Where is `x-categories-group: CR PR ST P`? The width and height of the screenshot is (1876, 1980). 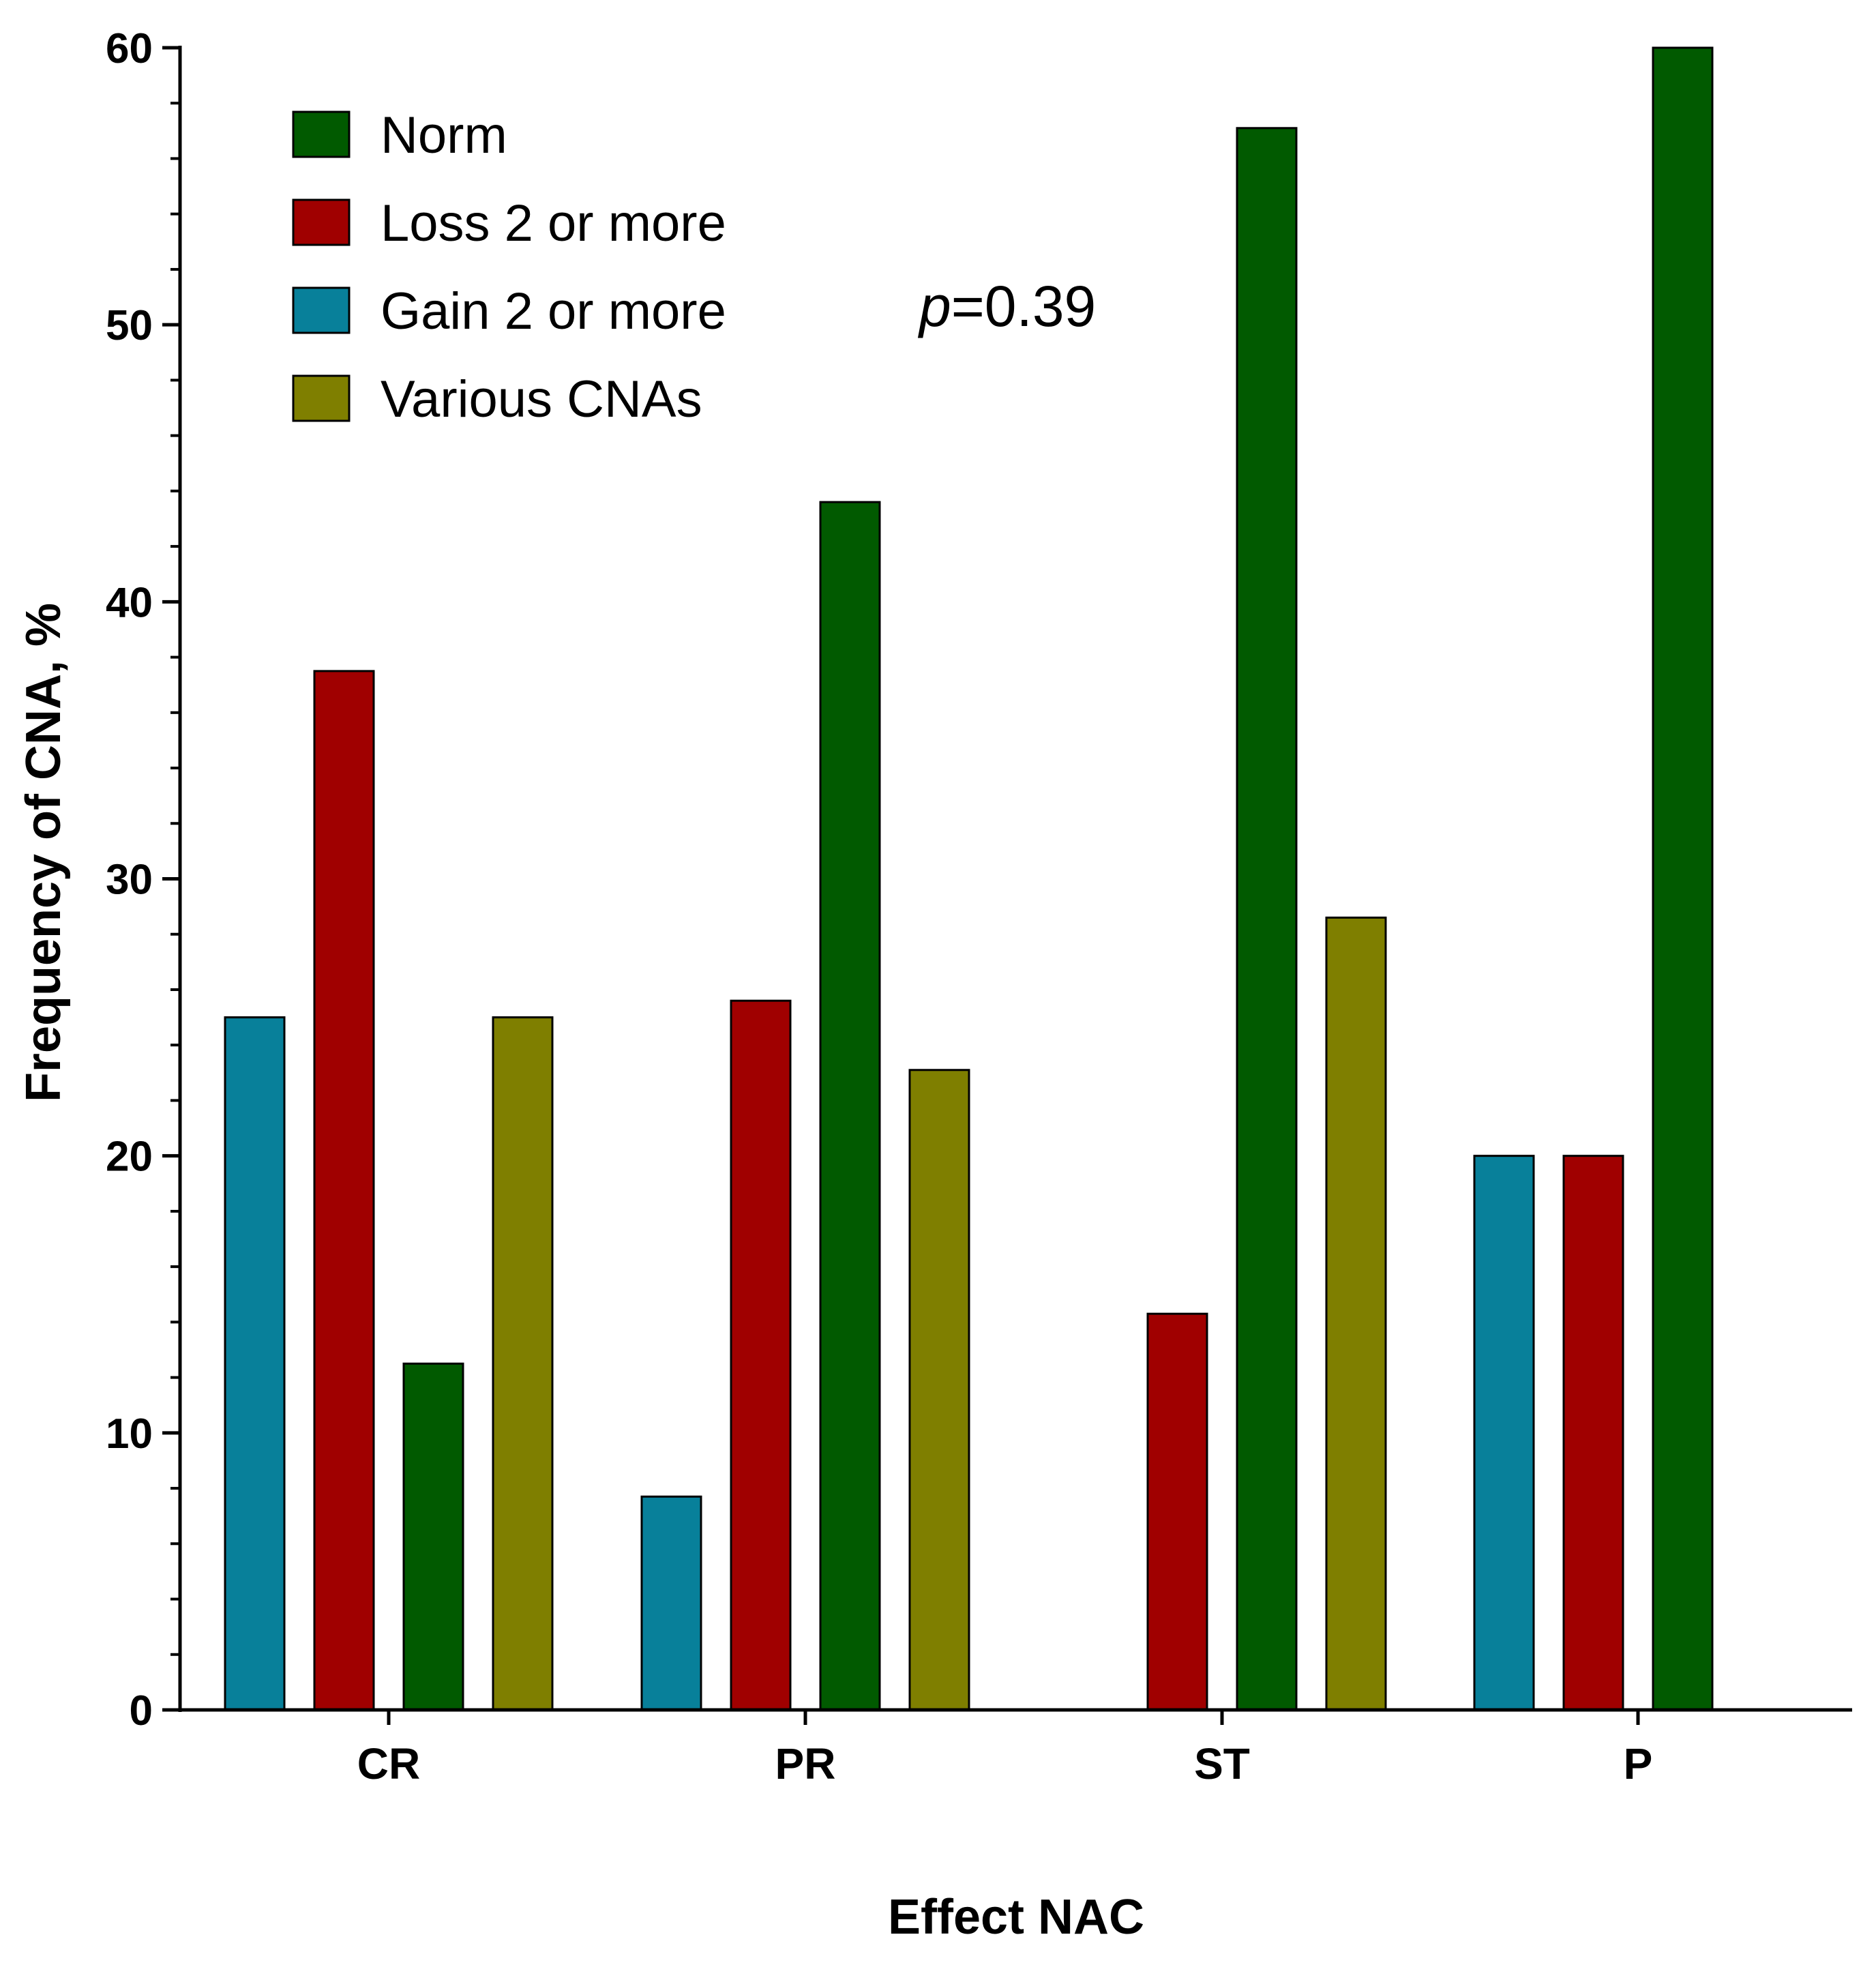 x-categories-group: CR PR ST P is located at coordinates (1005, 1749).